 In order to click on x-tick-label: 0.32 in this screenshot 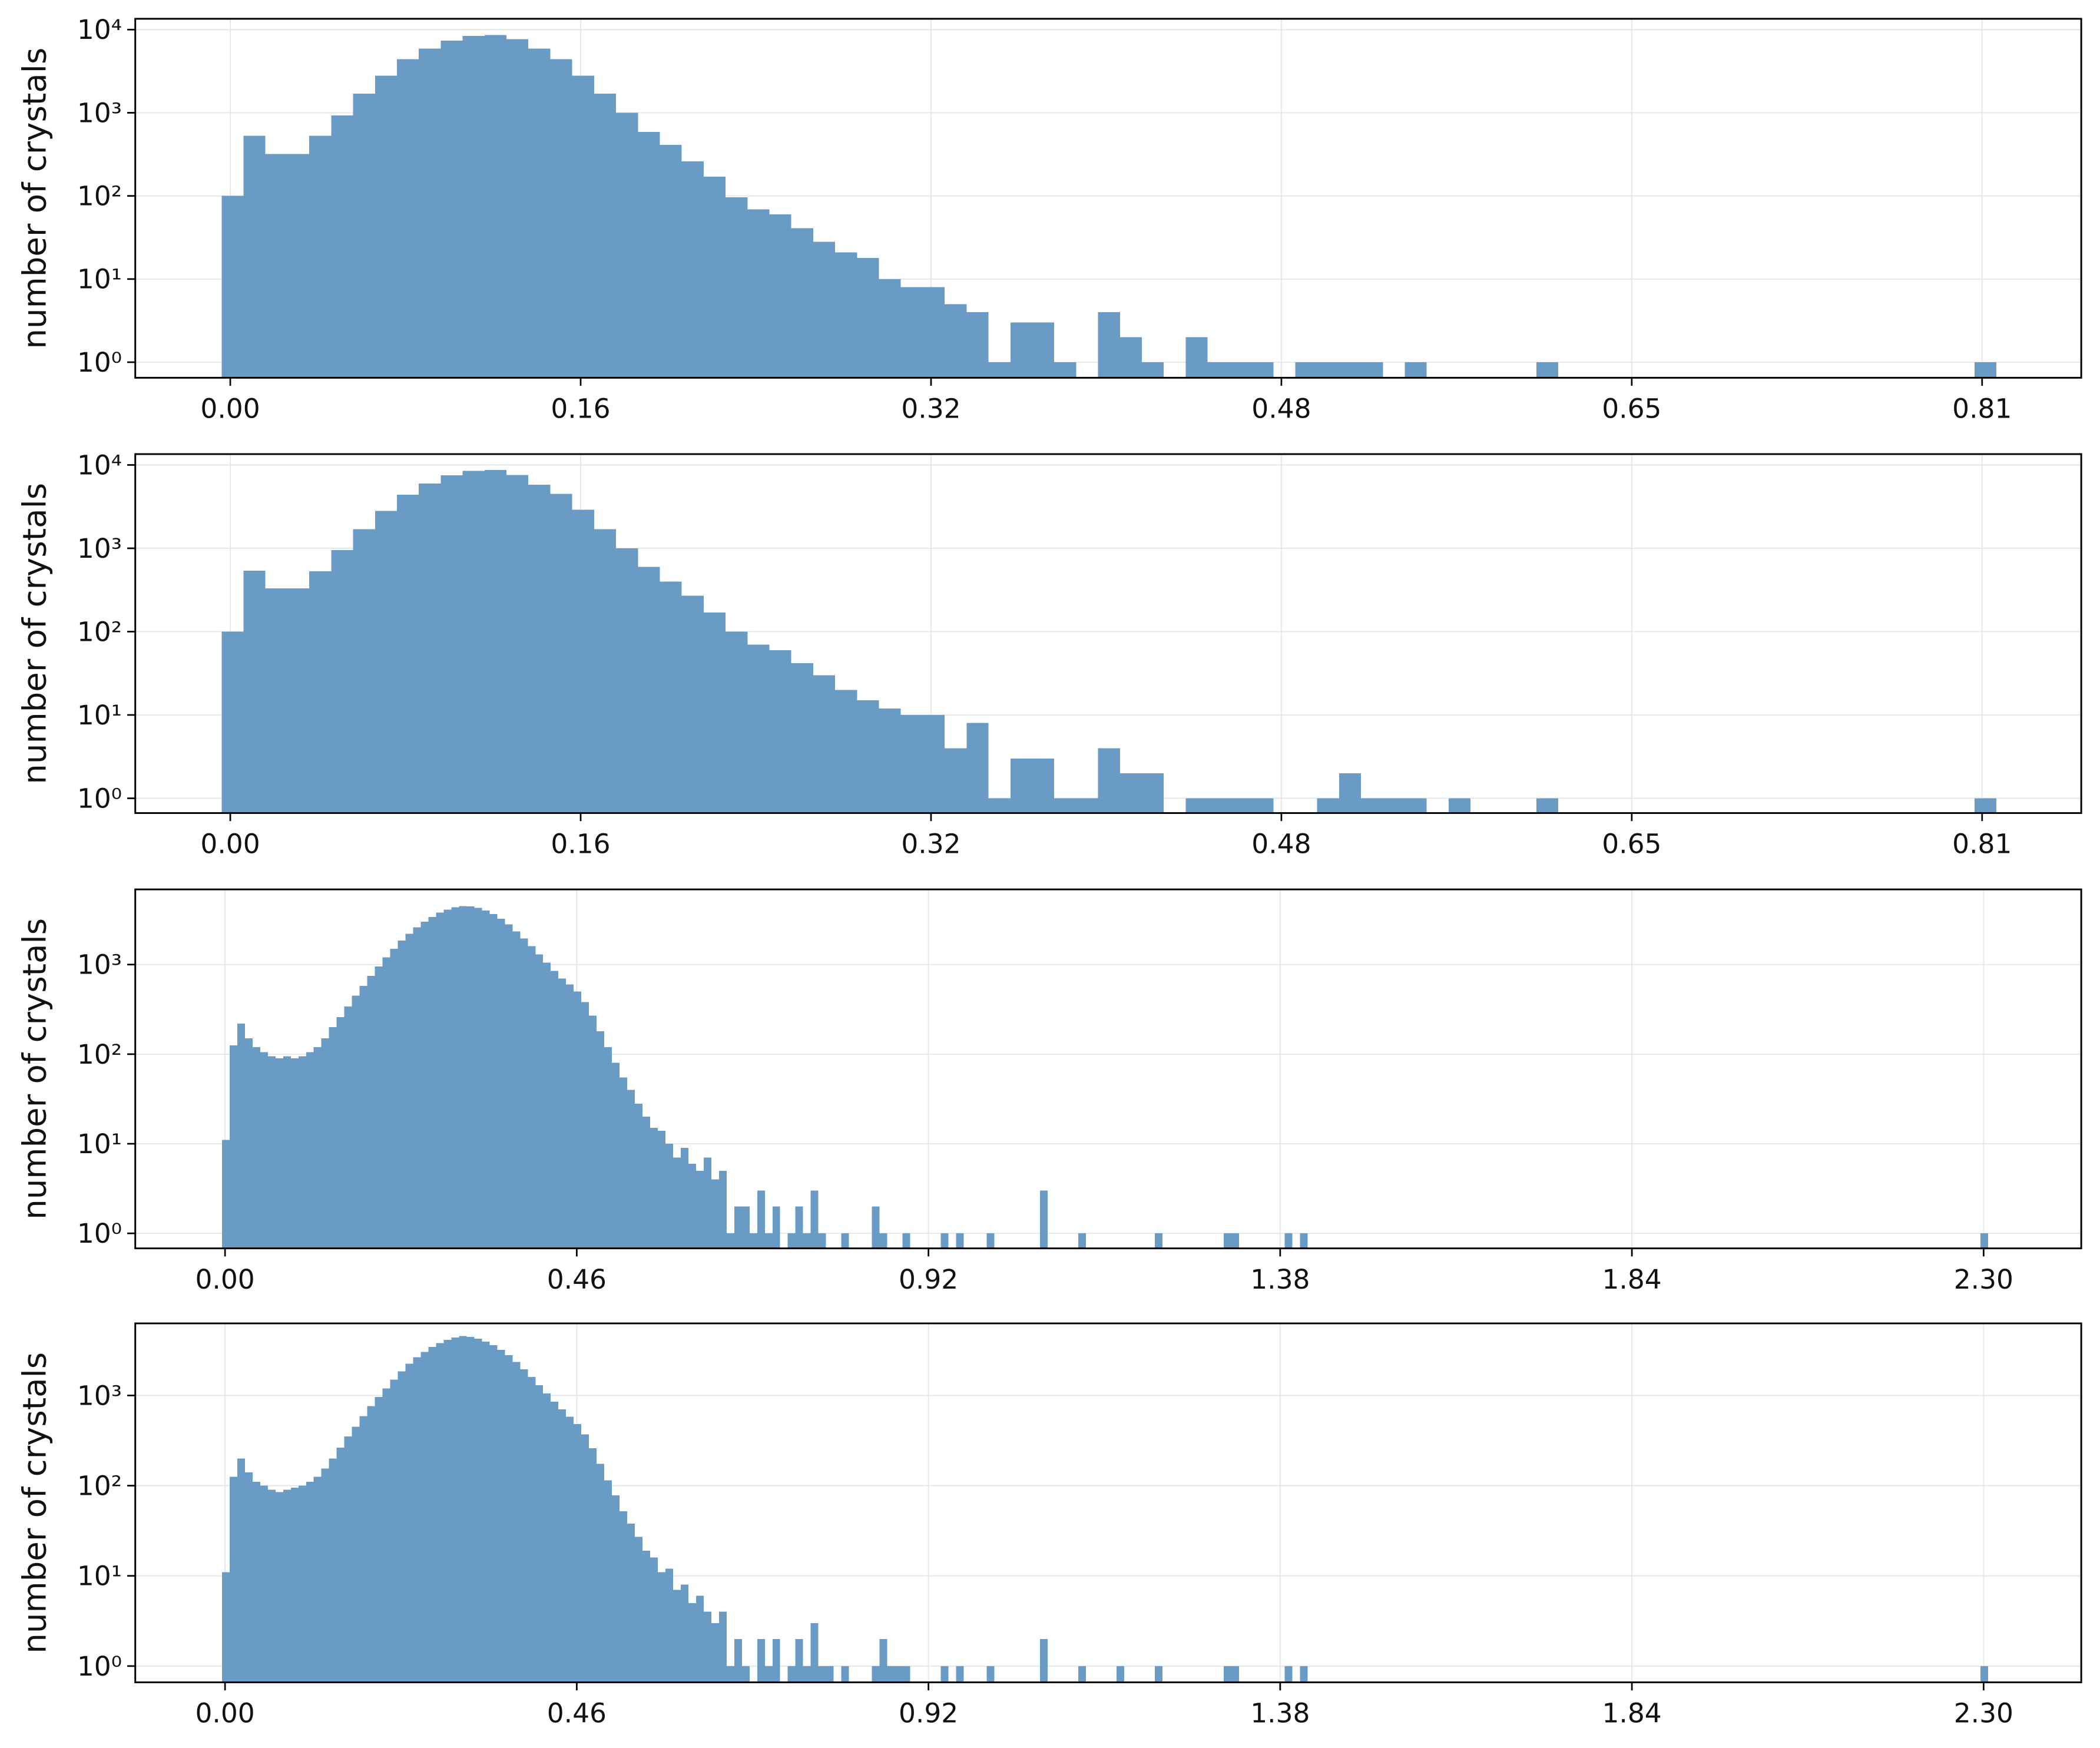, I will do `click(930, 409)`.